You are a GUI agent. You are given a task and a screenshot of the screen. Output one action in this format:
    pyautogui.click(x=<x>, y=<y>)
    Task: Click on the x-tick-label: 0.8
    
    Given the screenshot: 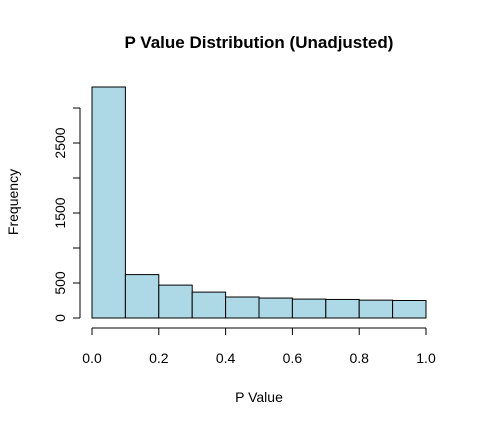 What is the action you would take?
    pyautogui.click(x=359, y=358)
    